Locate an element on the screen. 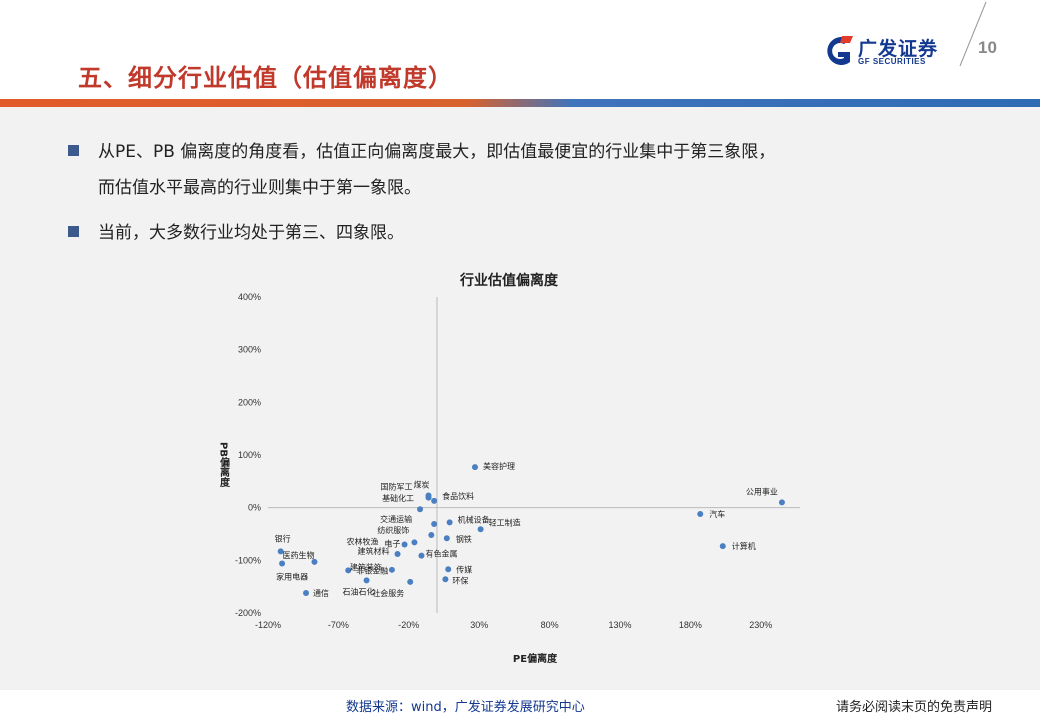  header-divider is located at coordinates (973, 34).